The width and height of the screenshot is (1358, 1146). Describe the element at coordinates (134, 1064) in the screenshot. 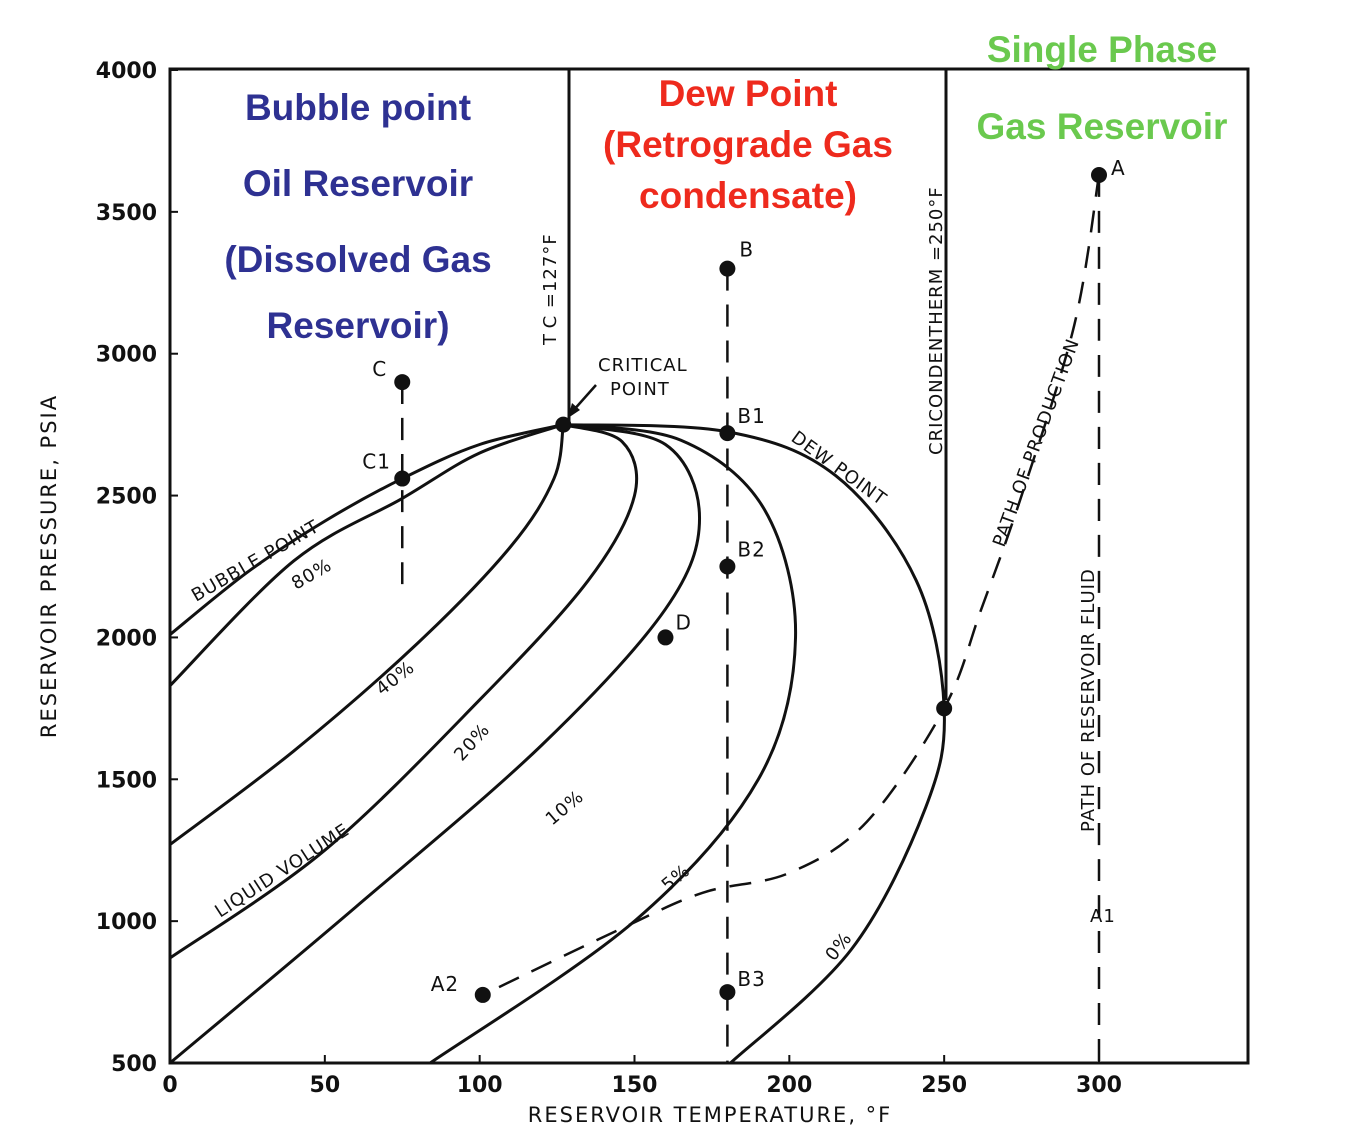

I see `y-tick-label: 500` at that location.